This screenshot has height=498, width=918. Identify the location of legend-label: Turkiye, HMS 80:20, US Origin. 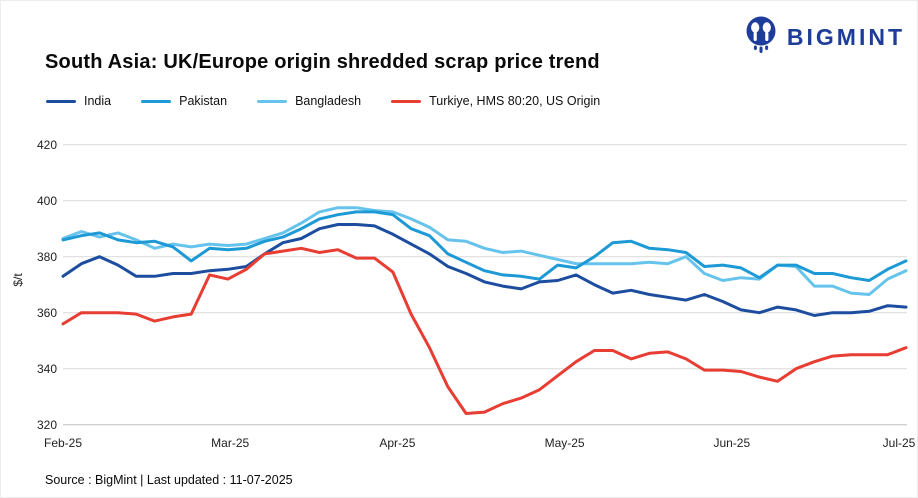
(515, 101).